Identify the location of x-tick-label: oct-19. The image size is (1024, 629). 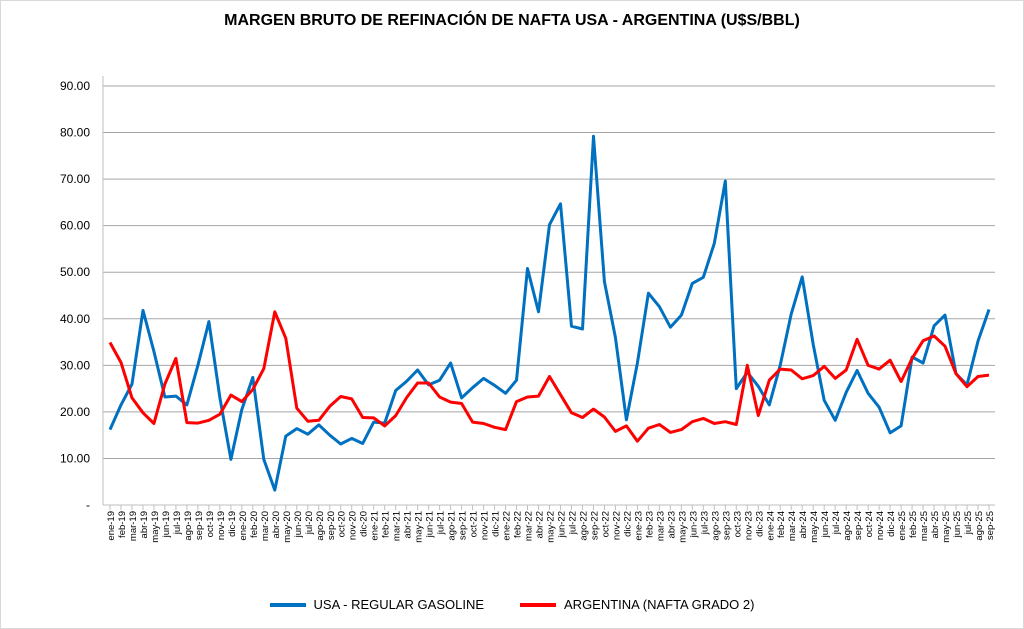
(210, 524).